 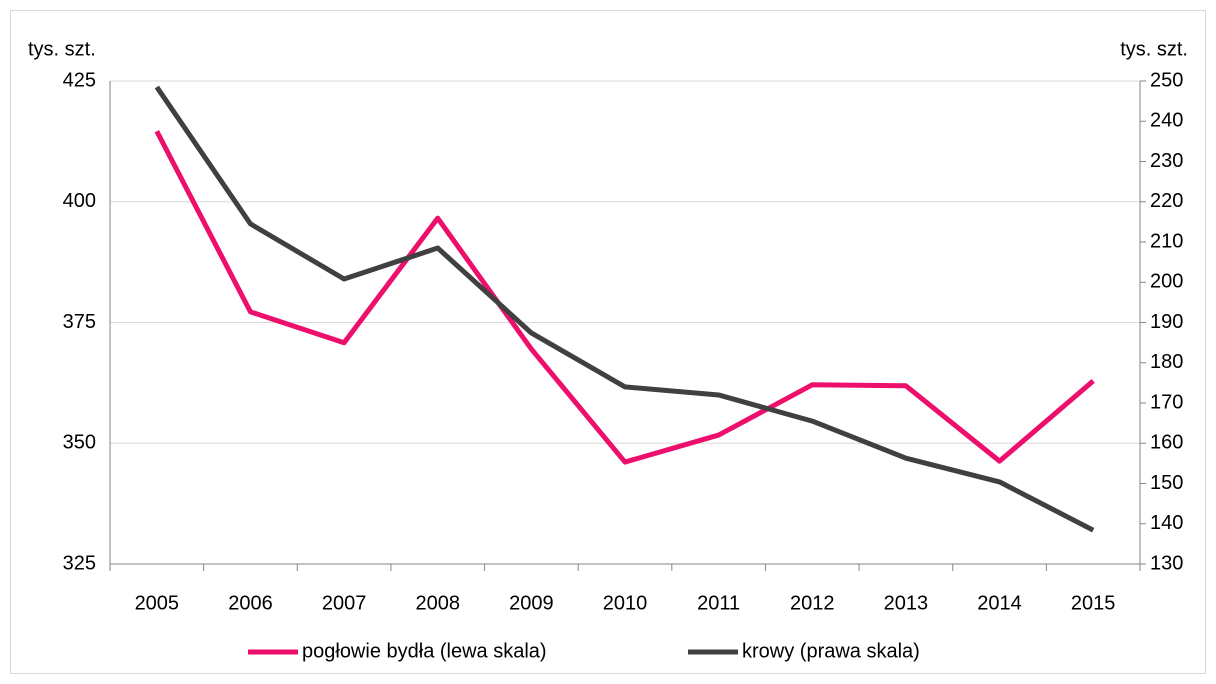 What do you see at coordinates (1166, 563) in the screenshot?
I see `y2-tick-label: 130` at bounding box center [1166, 563].